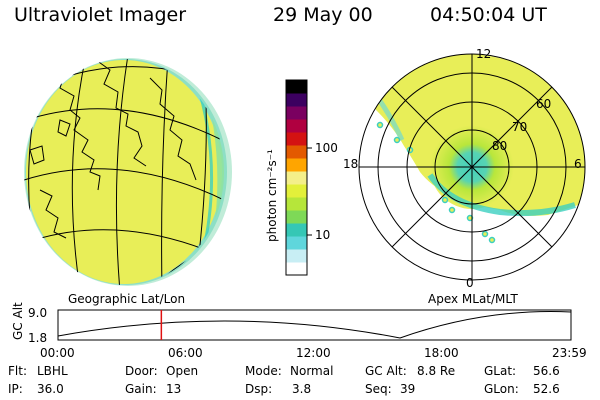  I want to click on time-tick-0600: 06:00, so click(185, 353).